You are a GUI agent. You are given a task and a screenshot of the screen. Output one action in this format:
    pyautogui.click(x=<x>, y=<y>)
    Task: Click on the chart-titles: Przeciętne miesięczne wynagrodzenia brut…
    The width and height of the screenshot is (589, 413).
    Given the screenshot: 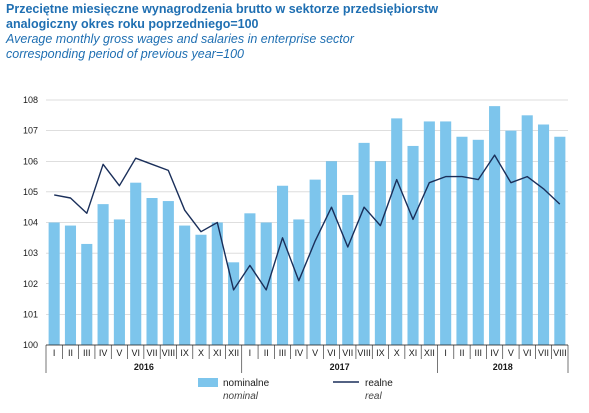 What is the action you would take?
    pyautogui.click(x=296, y=32)
    